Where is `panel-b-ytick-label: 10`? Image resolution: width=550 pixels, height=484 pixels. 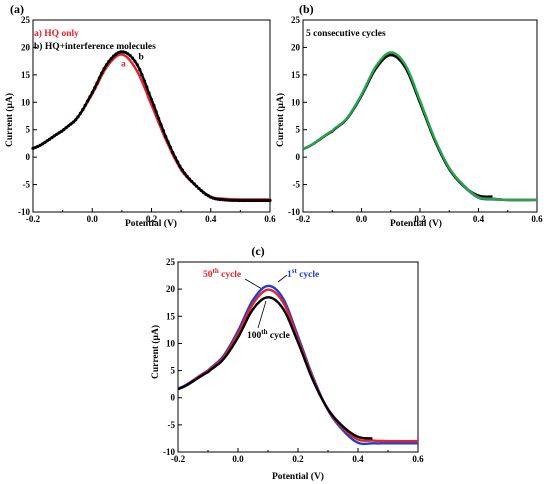
panel-b-ytick-label: 10 is located at coordinates (296, 102).